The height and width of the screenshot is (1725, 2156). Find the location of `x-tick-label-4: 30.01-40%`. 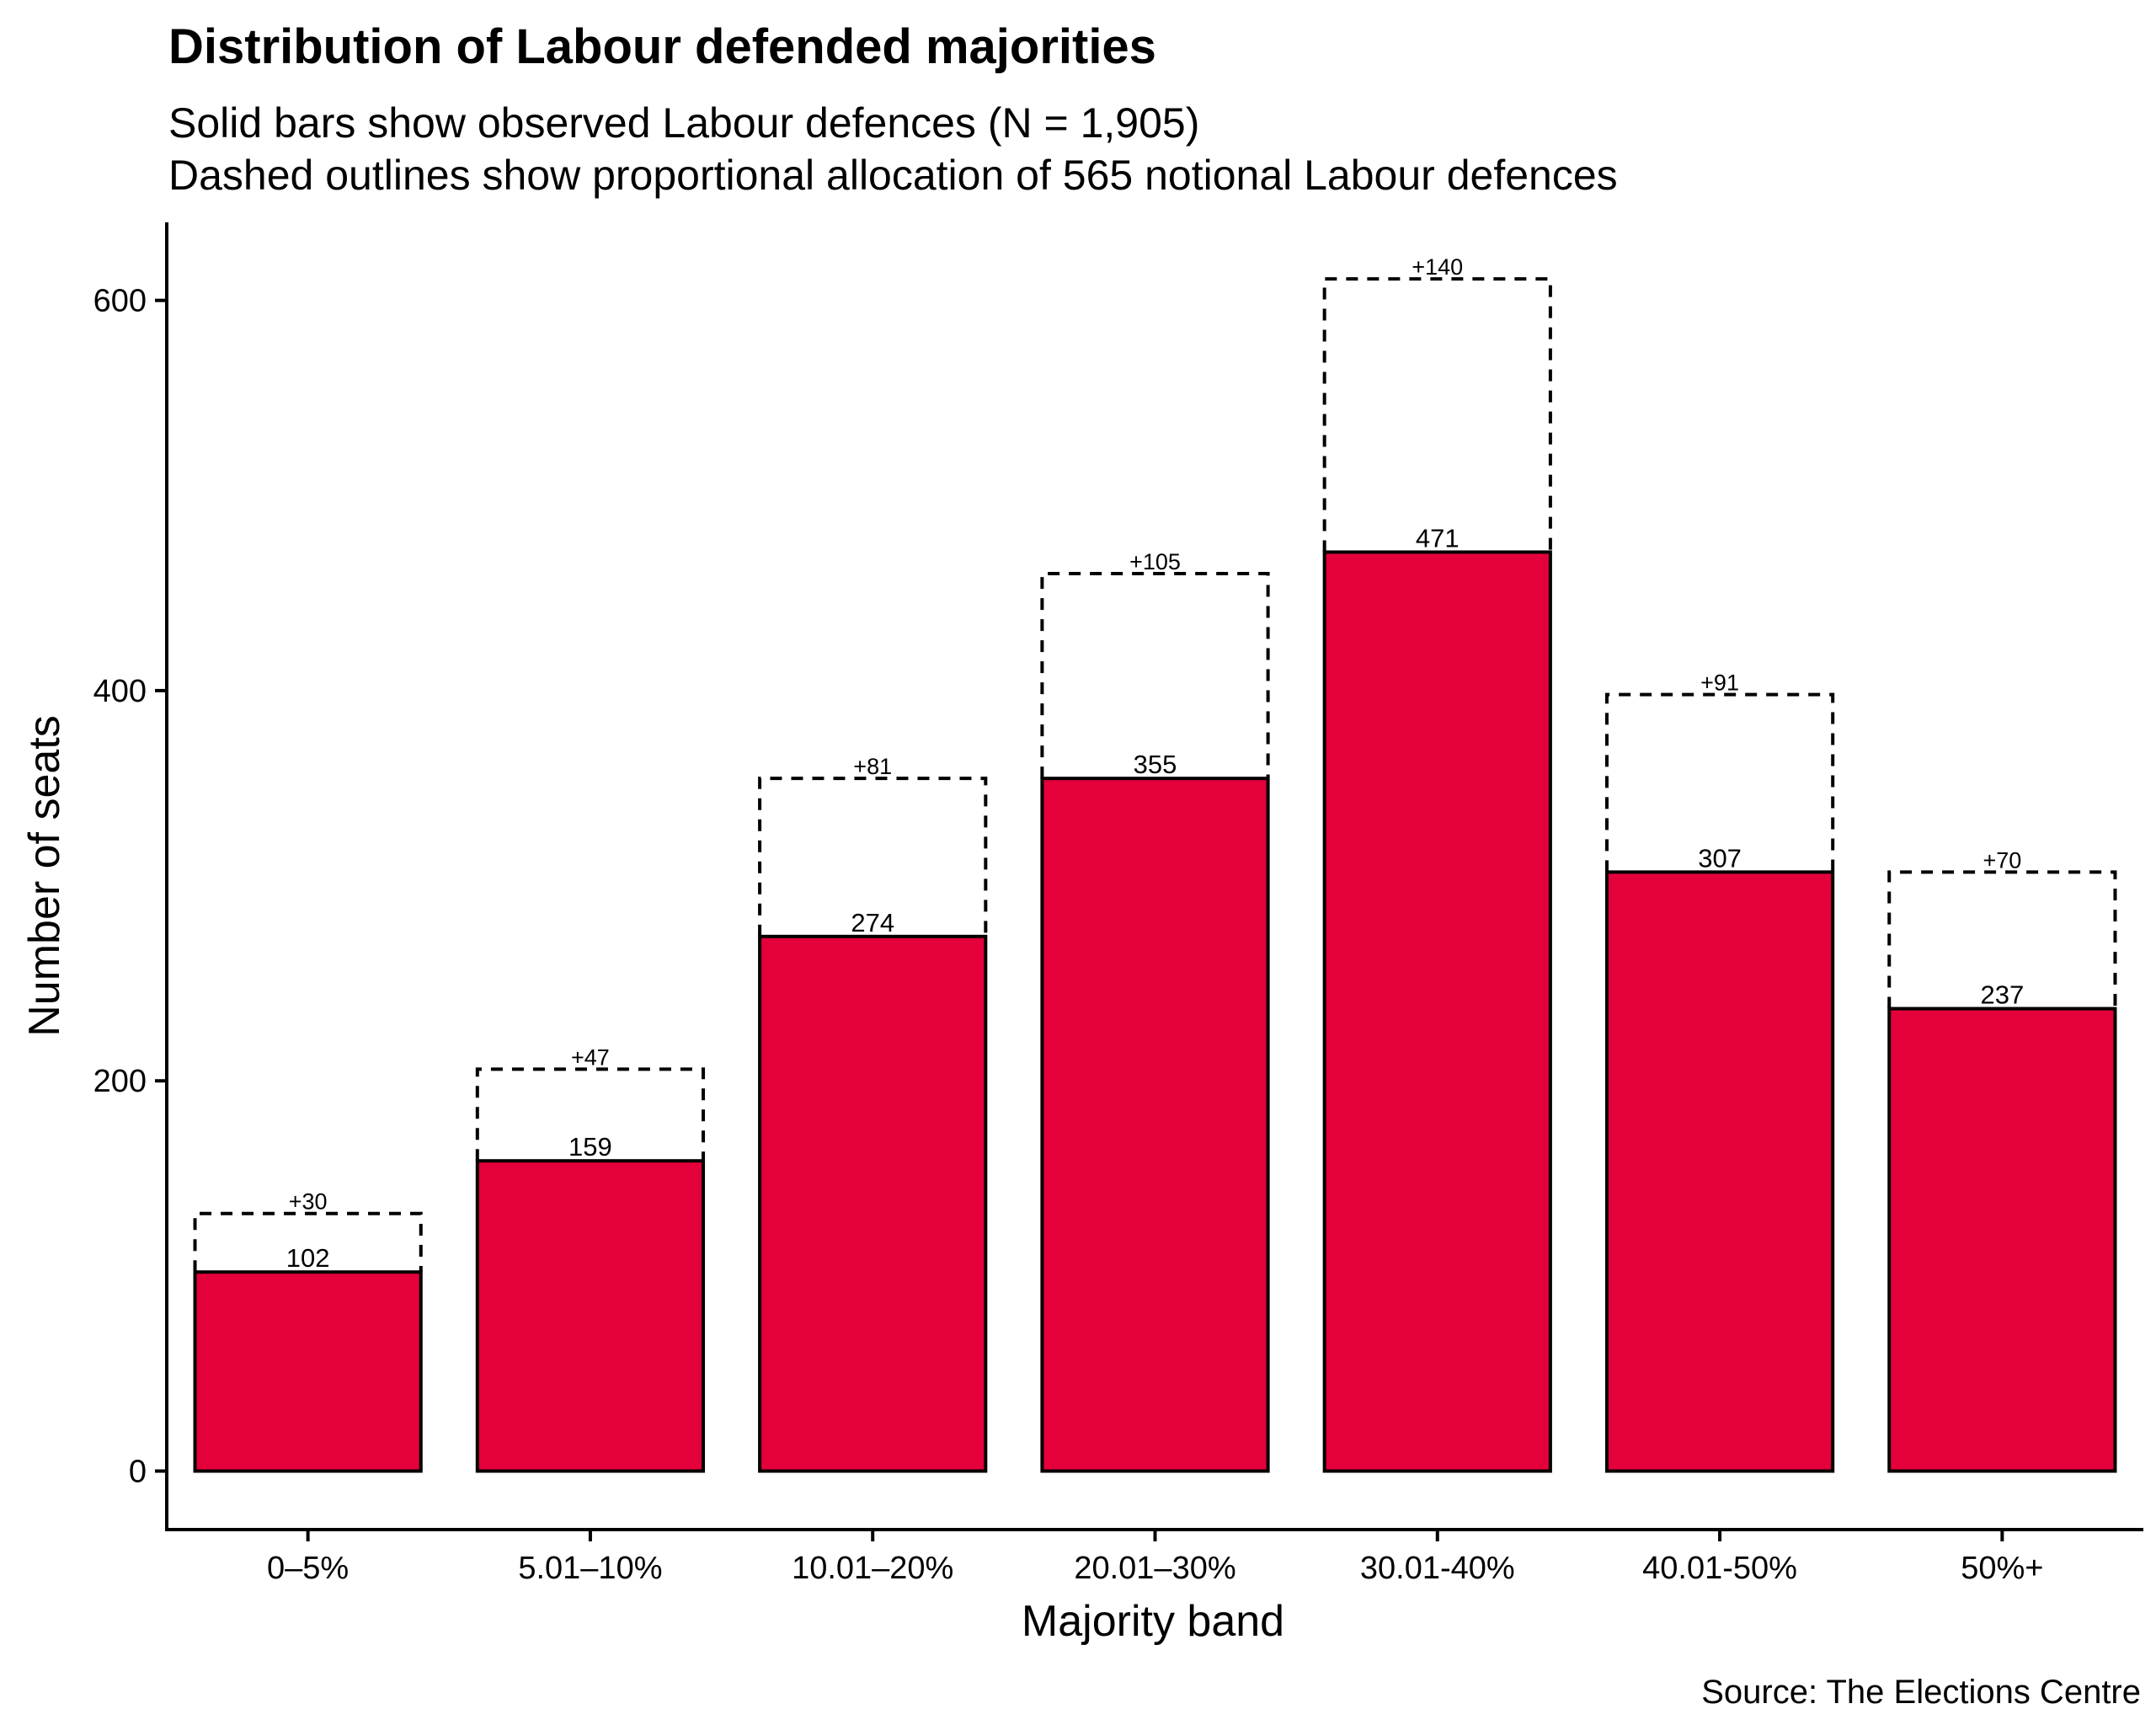

x-tick-label-4: 30.01-40% is located at coordinates (1437, 1568).